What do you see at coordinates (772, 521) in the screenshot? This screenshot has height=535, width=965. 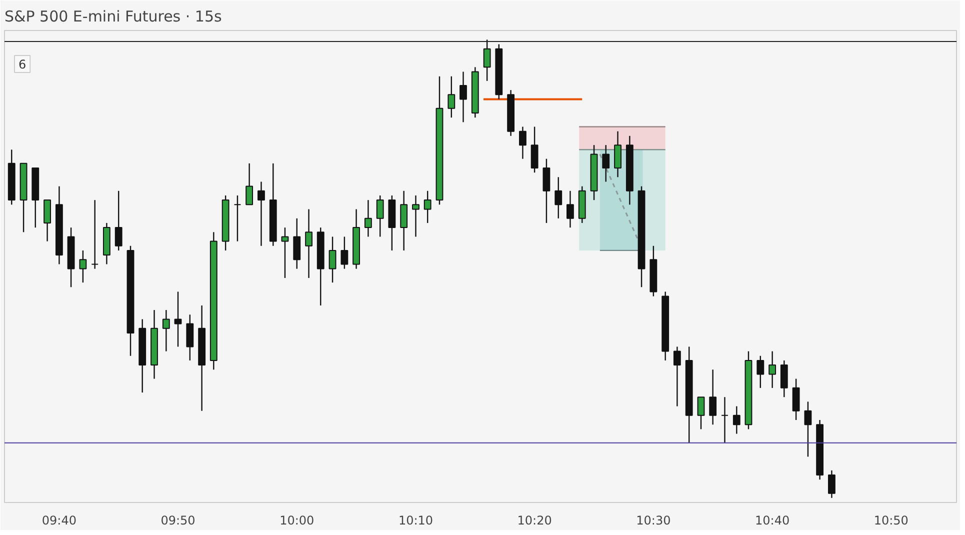 I see `x-tick-label: 10:40` at bounding box center [772, 521].